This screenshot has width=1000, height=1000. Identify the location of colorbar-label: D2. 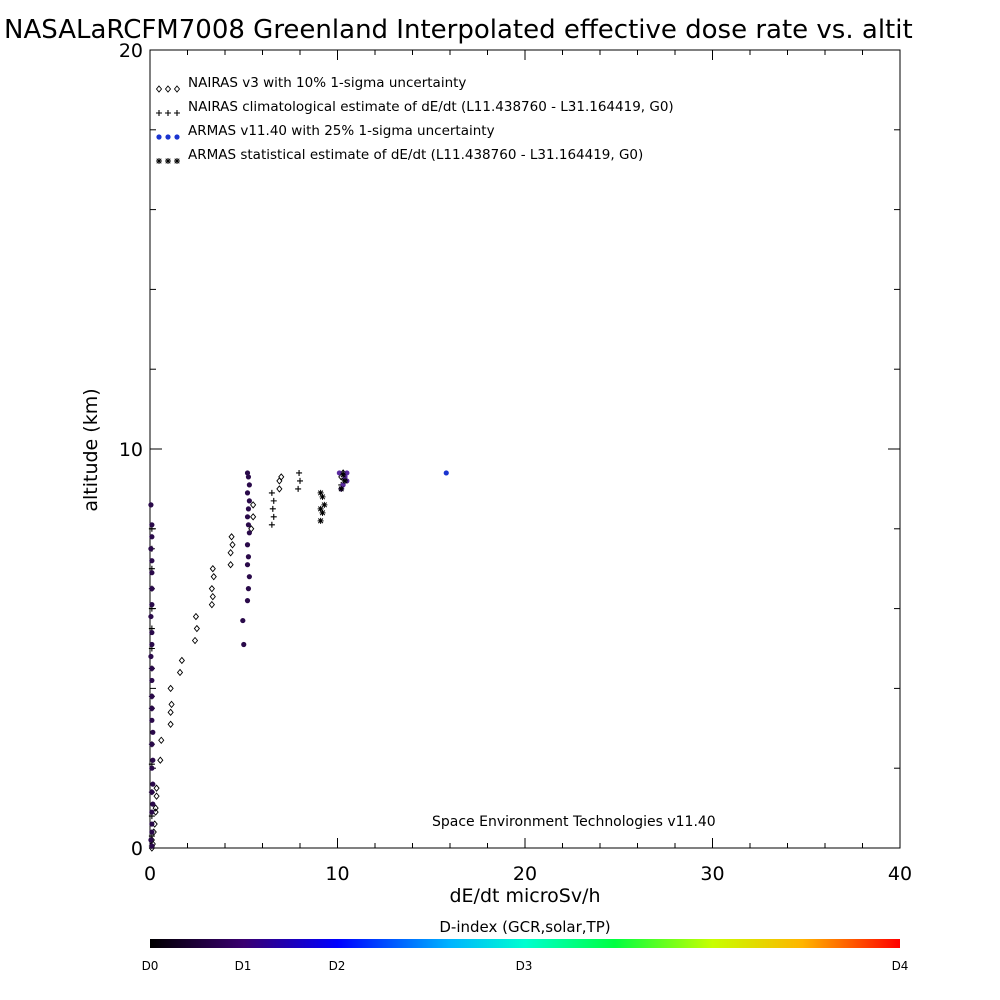
(337, 966).